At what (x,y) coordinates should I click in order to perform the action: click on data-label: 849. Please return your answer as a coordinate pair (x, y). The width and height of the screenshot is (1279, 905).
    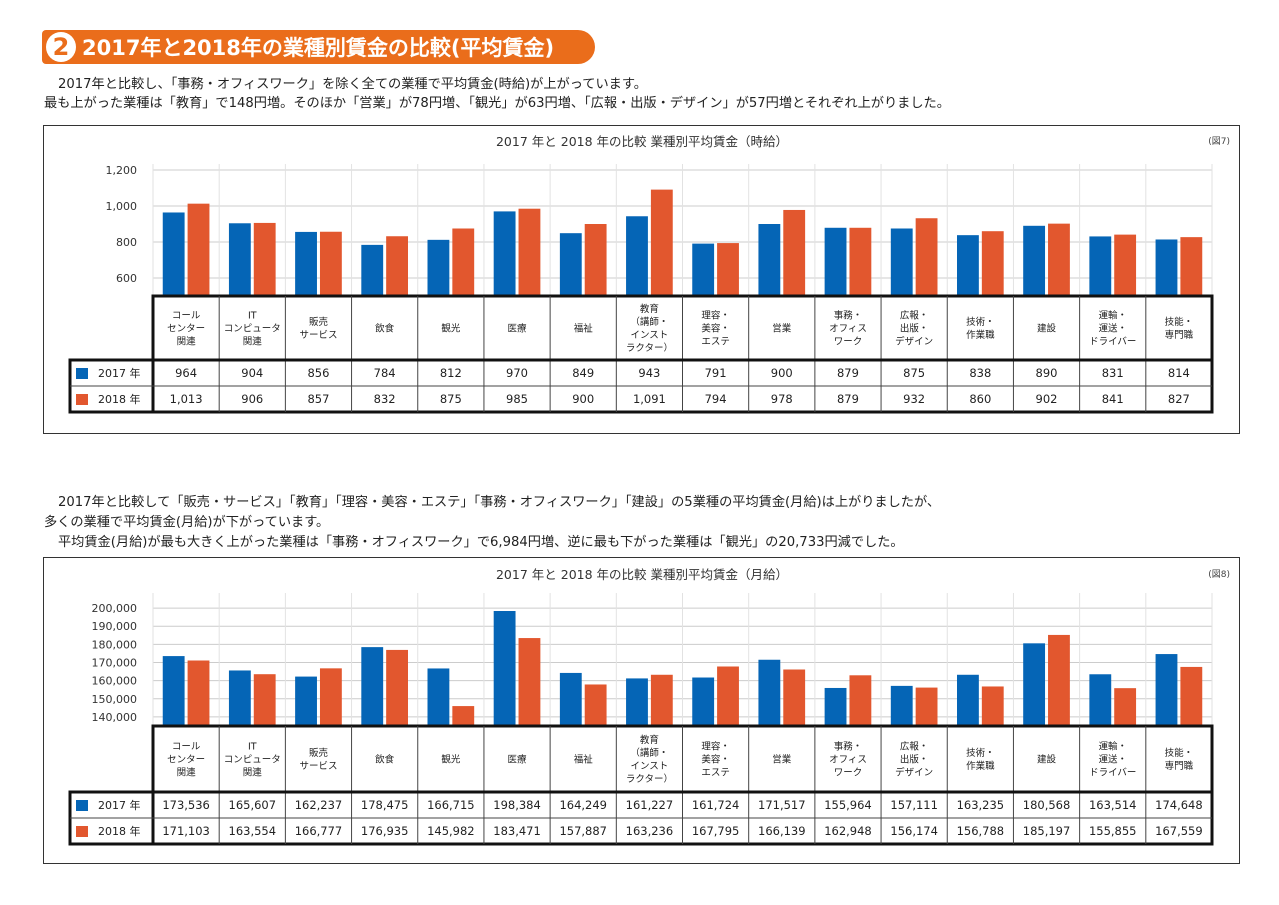
    Looking at the image, I should click on (583, 373).